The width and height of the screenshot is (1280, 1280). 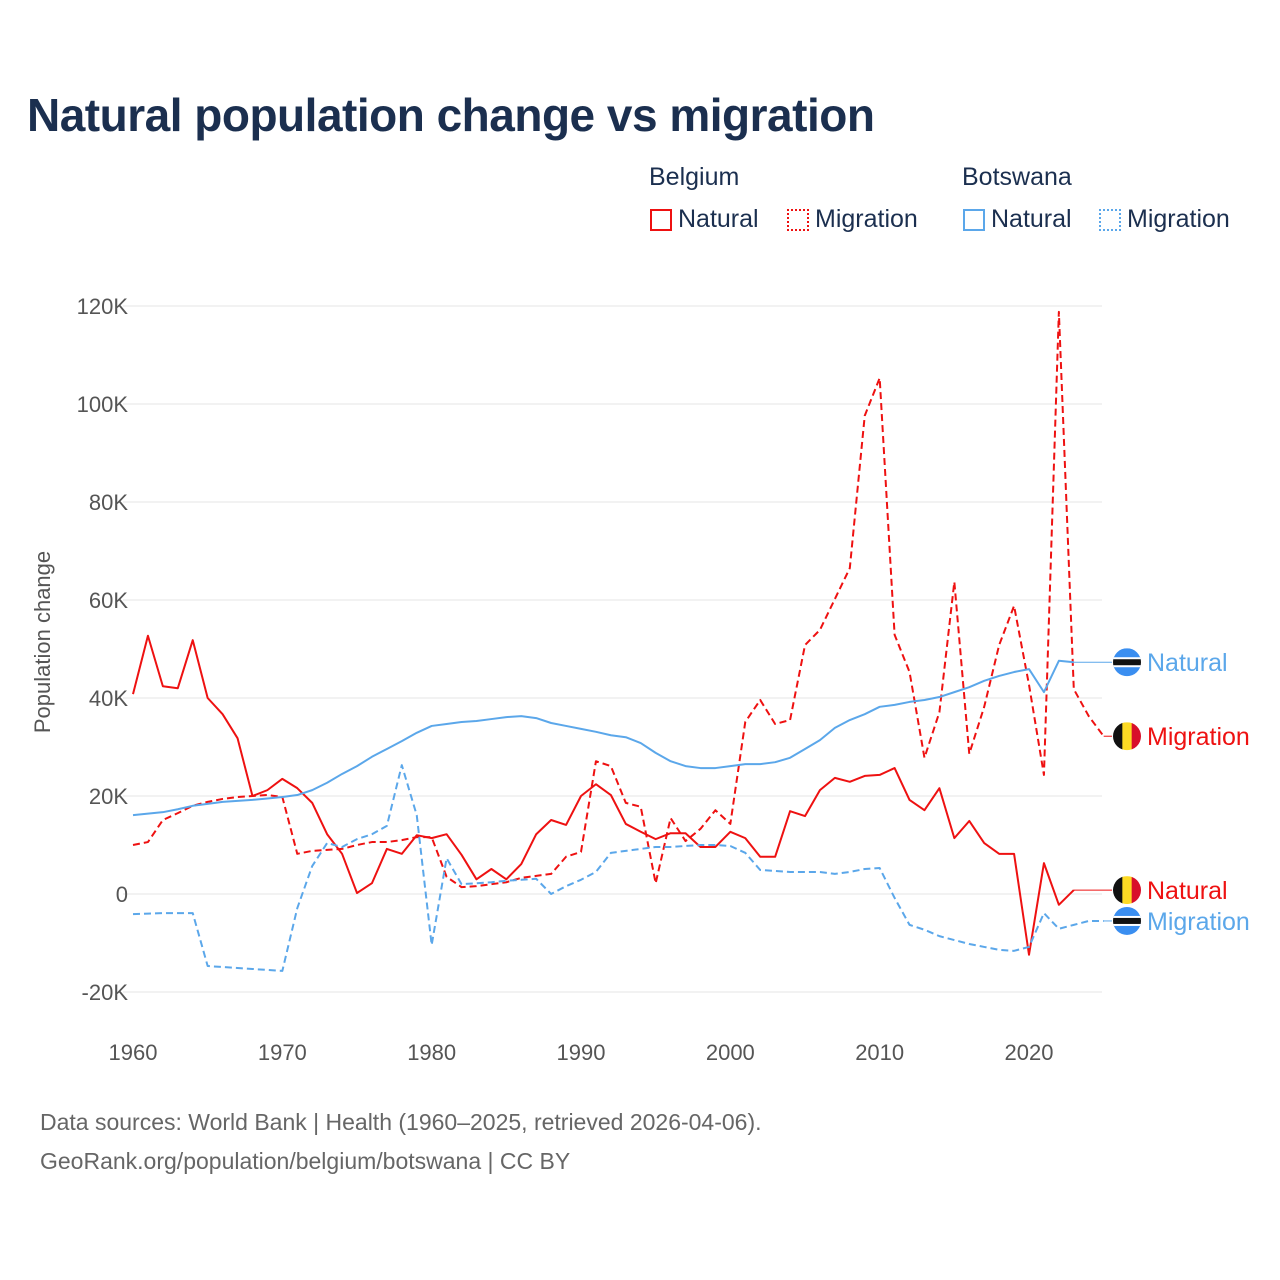 What do you see at coordinates (108, 698) in the screenshot?
I see `y-tick-label: 40K` at bounding box center [108, 698].